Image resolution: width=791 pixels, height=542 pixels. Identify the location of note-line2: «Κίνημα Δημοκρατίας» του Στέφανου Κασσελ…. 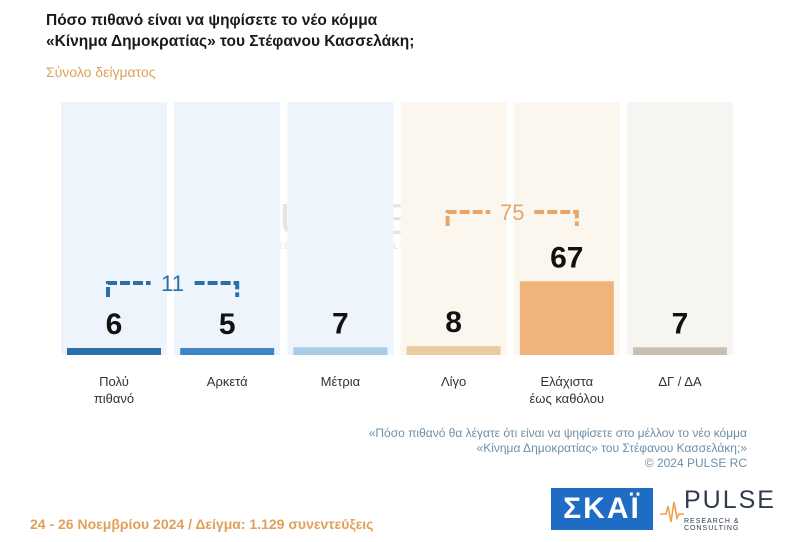
(611, 448).